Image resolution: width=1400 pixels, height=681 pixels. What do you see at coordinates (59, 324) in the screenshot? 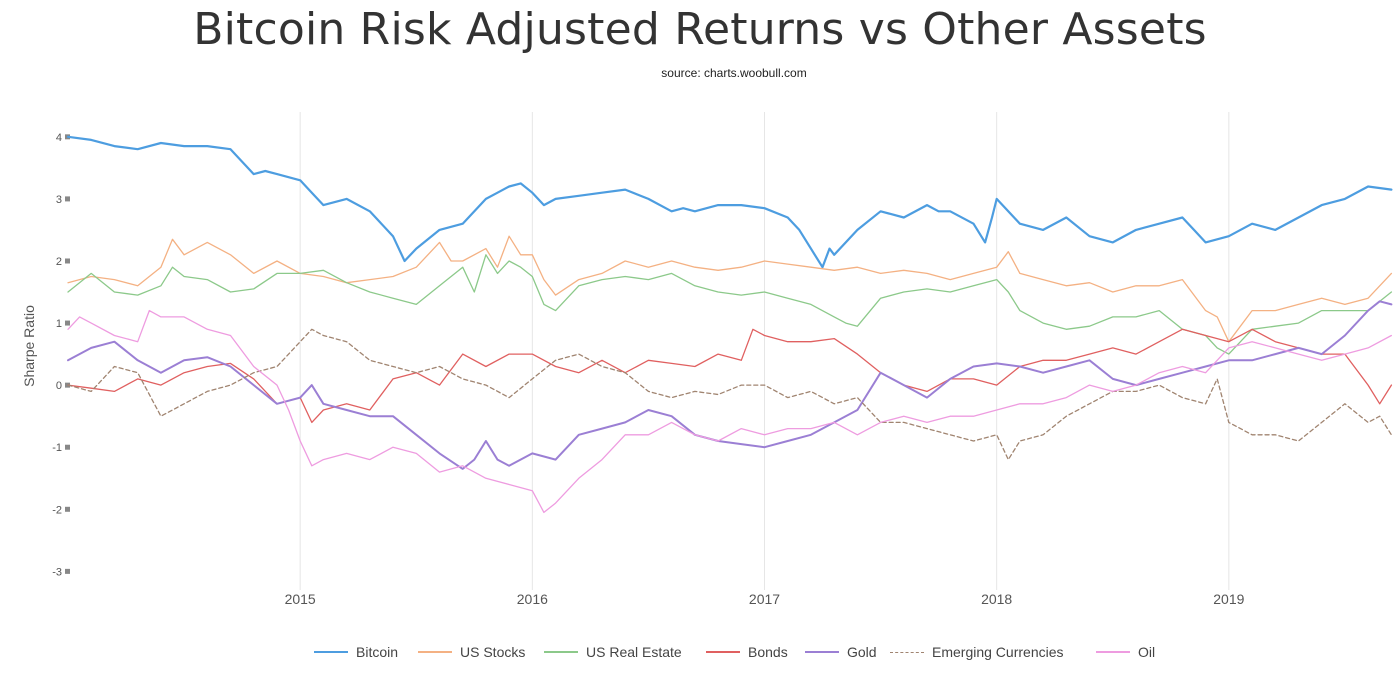
I see `y-tick-label: 1` at bounding box center [59, 324].